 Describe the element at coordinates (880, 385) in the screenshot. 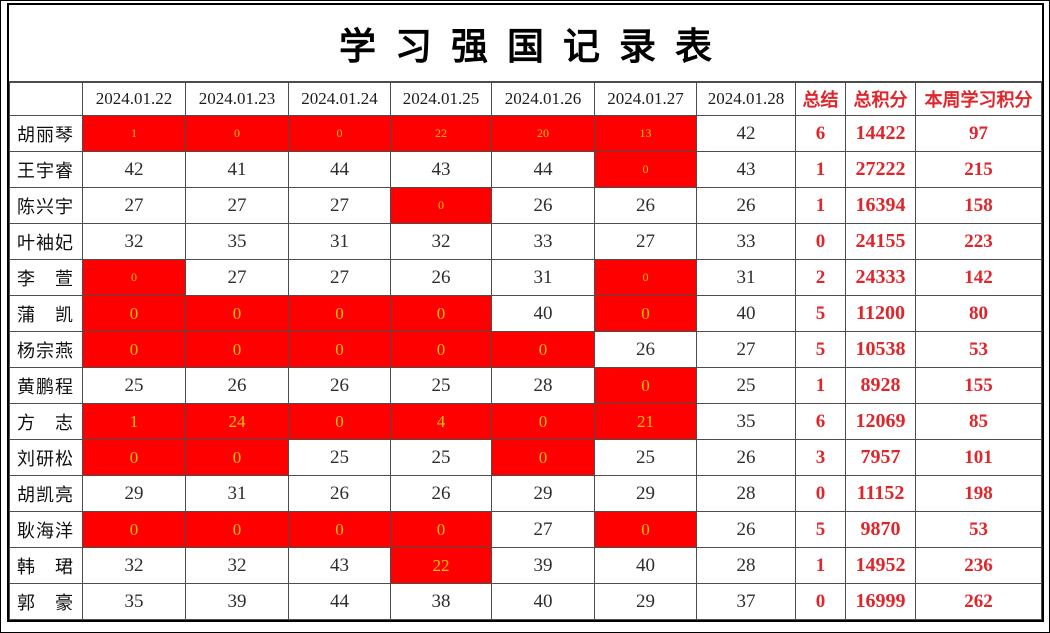

I see `total-score-cell: 8928` at that location.